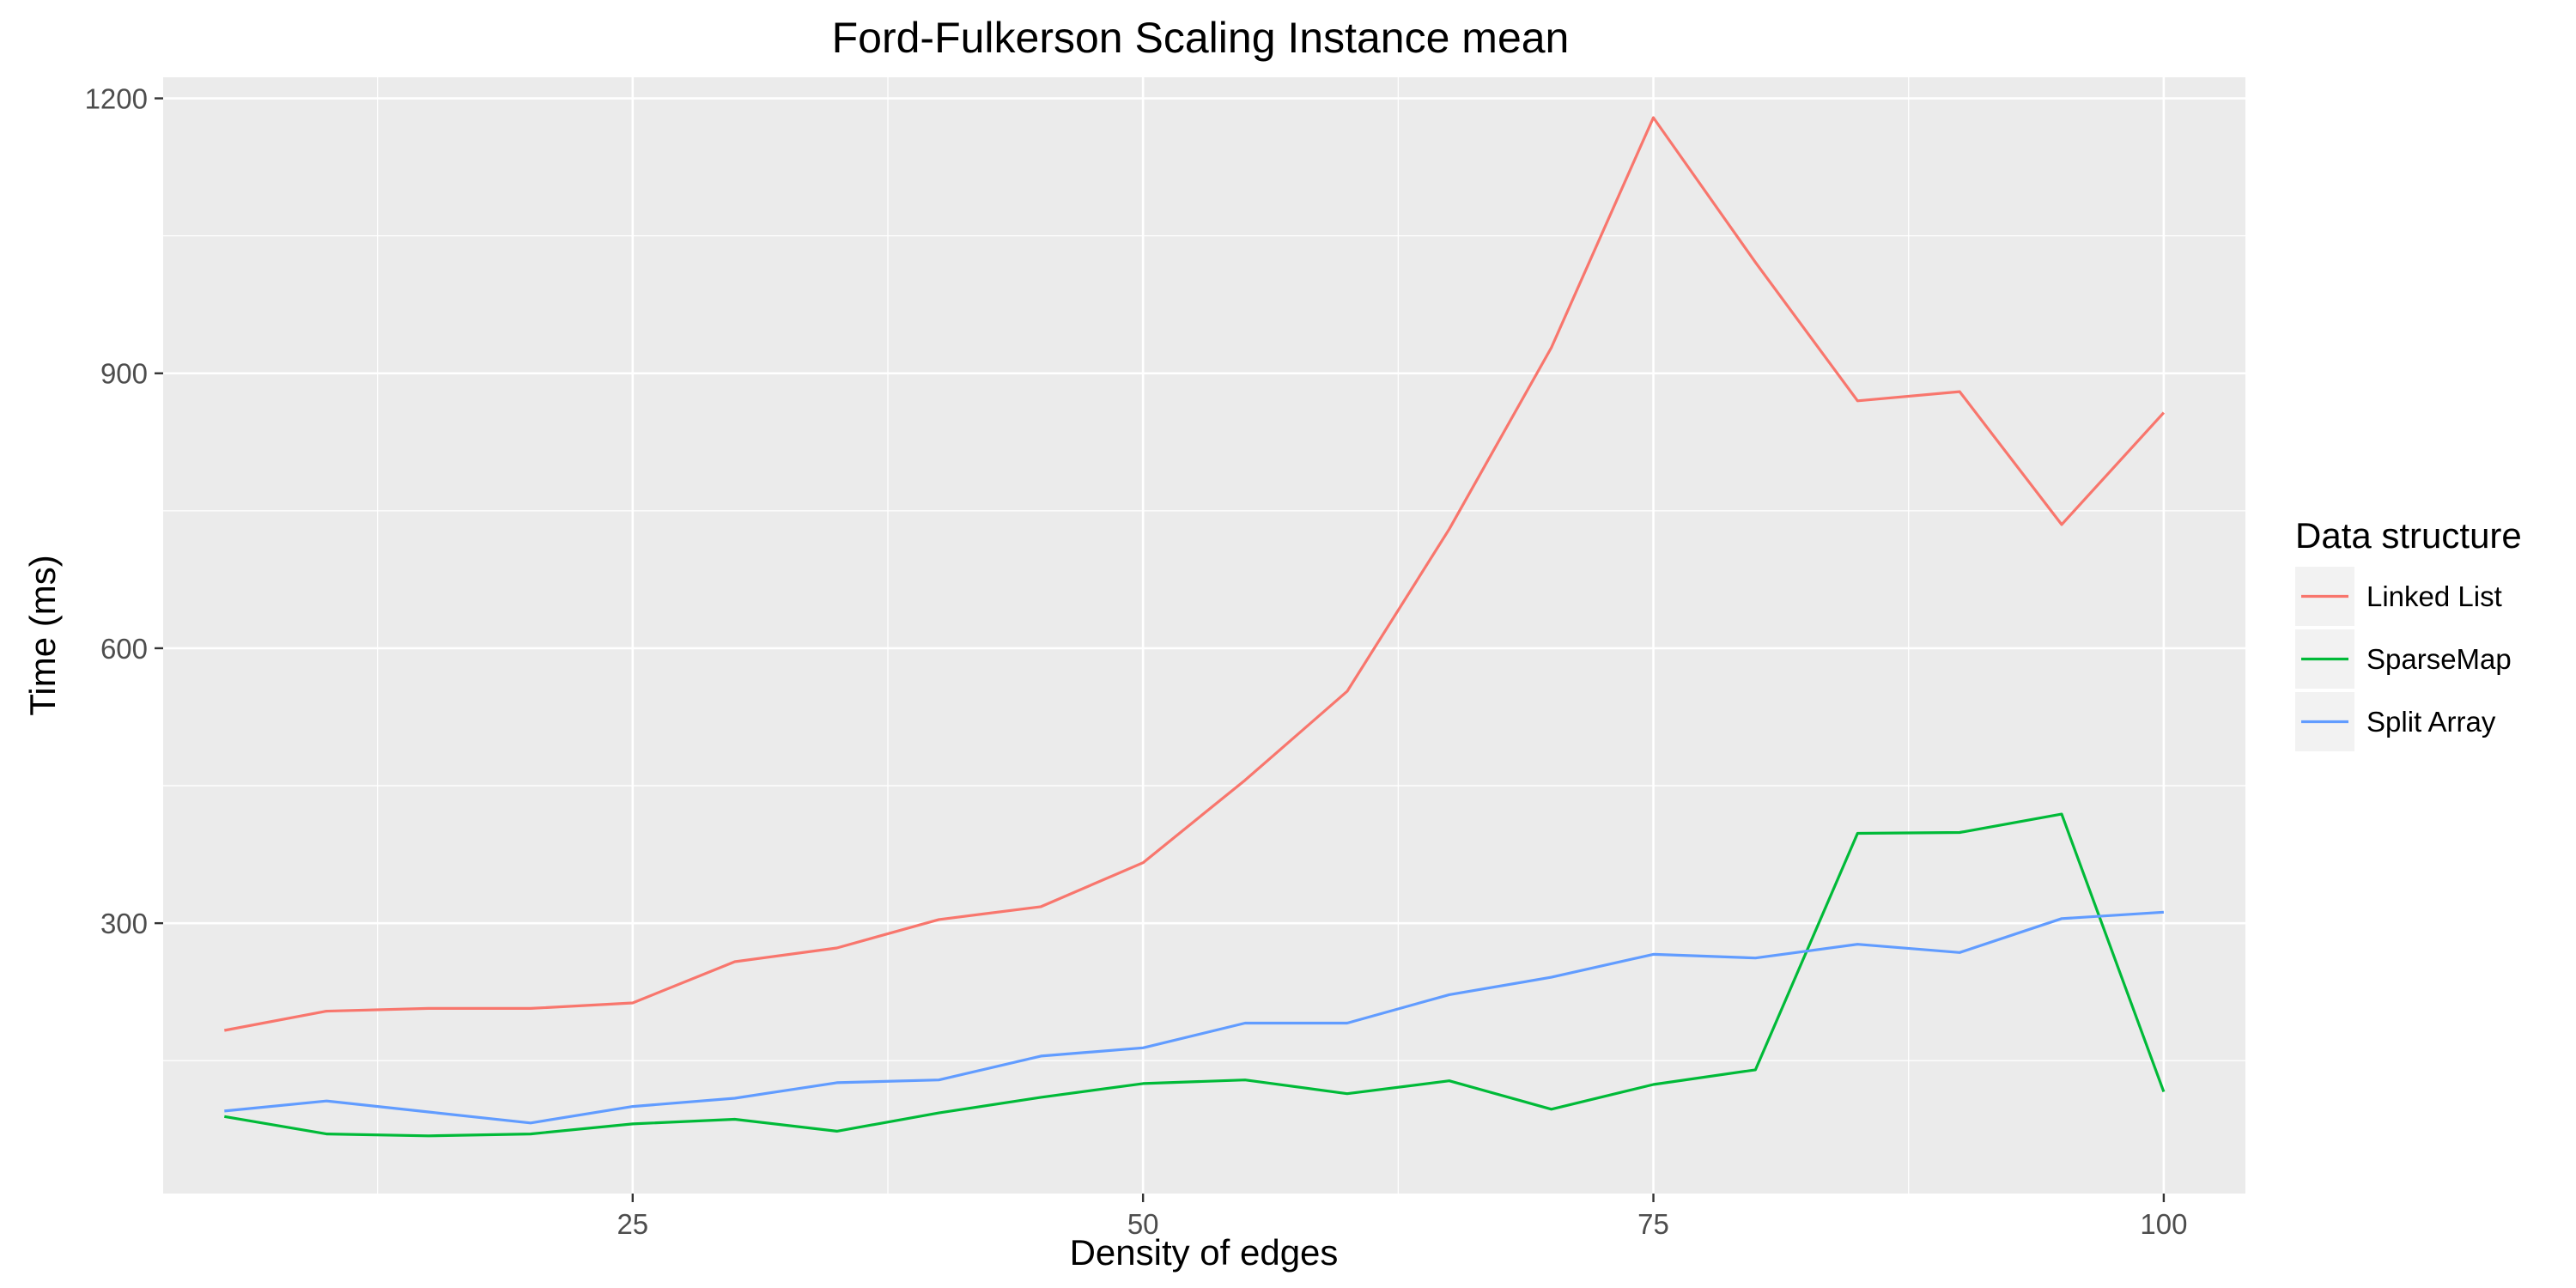  What do you see at coordinates (42, 635) in the screenshot?
I see `y-axis-title: Time (ms)` at bounding box center [42, 635].